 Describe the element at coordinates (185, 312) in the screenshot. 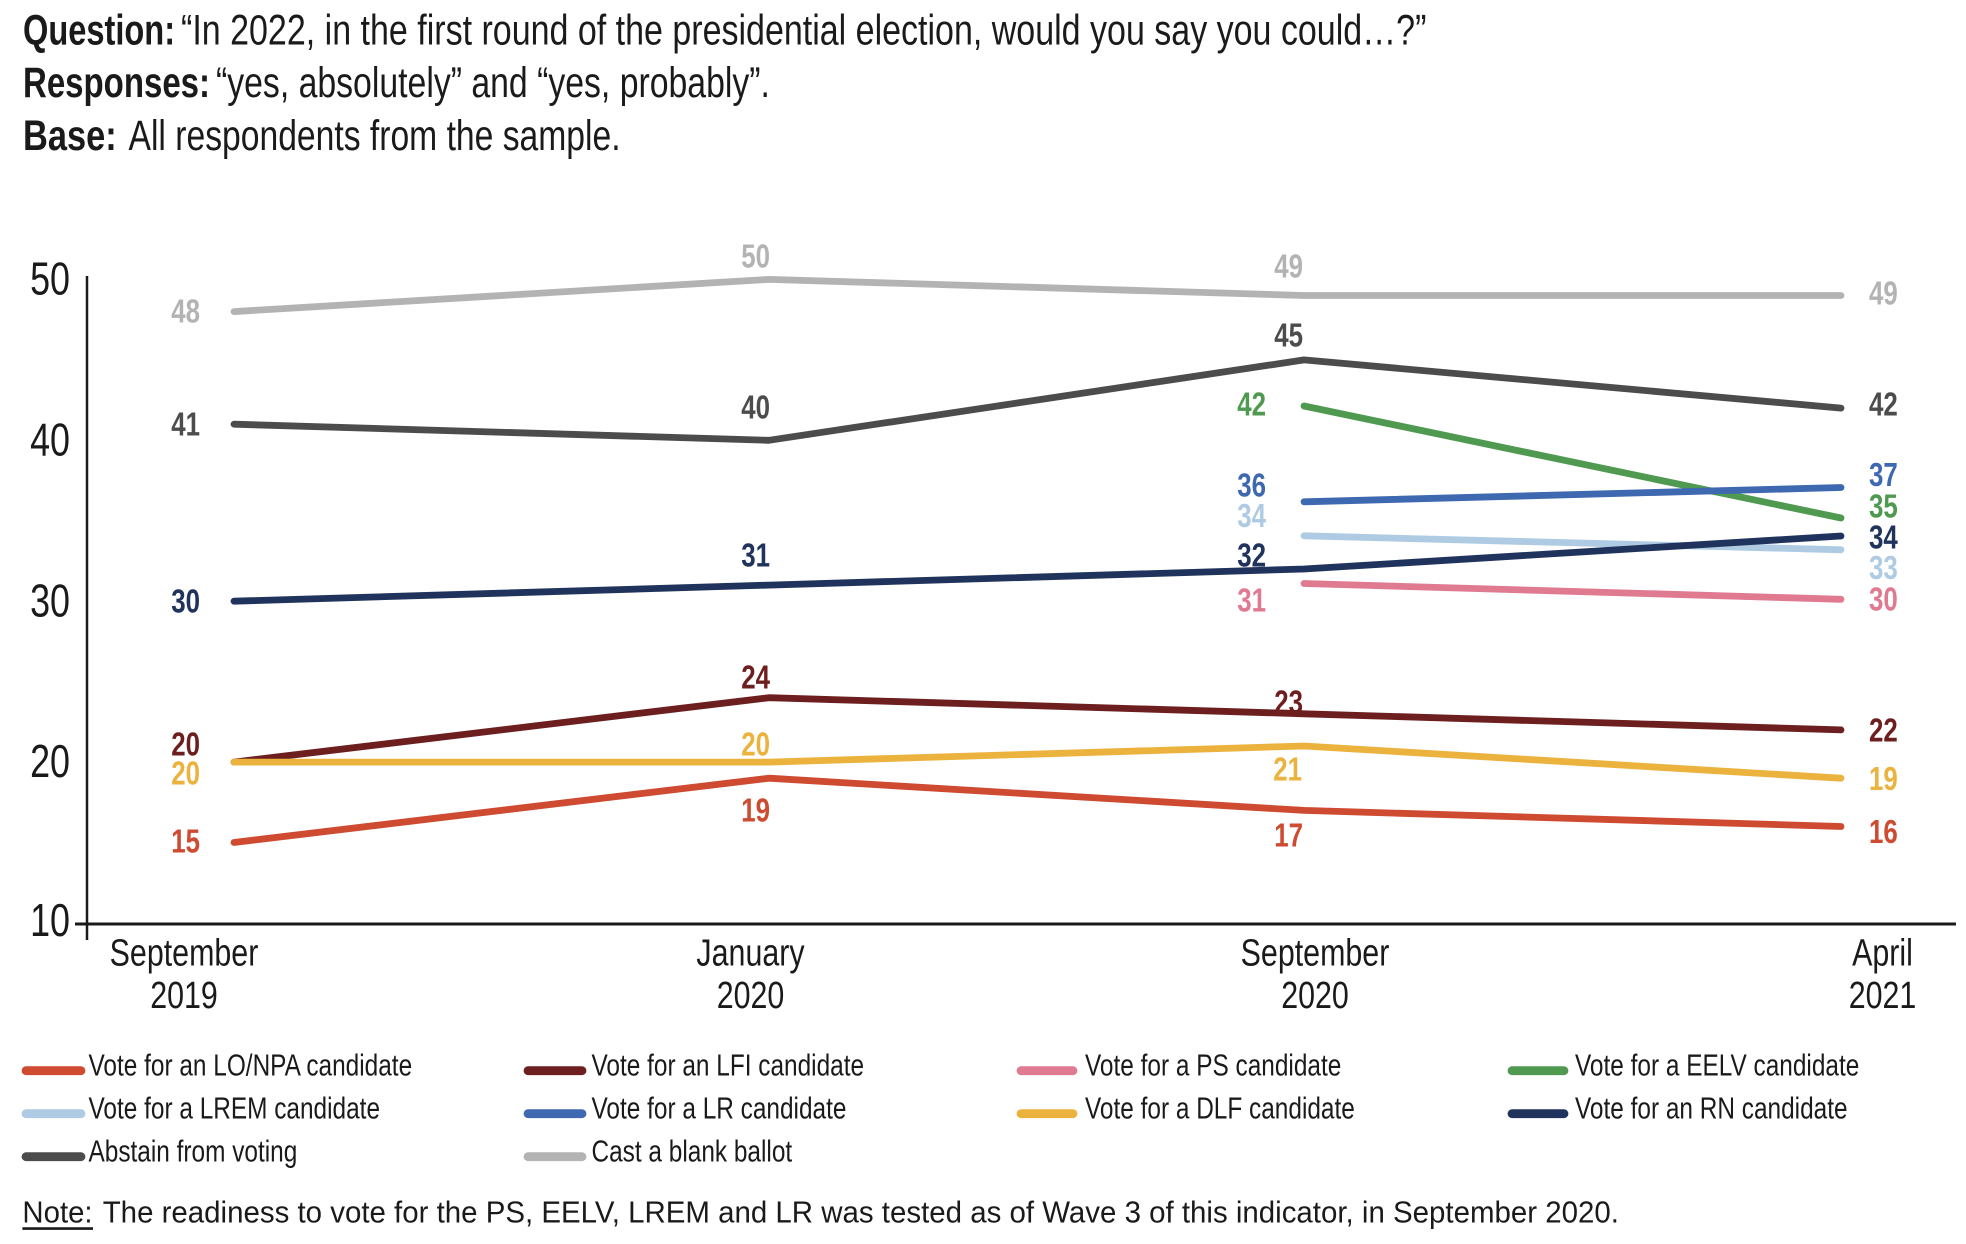

I see `svg-text: 48` at that location.